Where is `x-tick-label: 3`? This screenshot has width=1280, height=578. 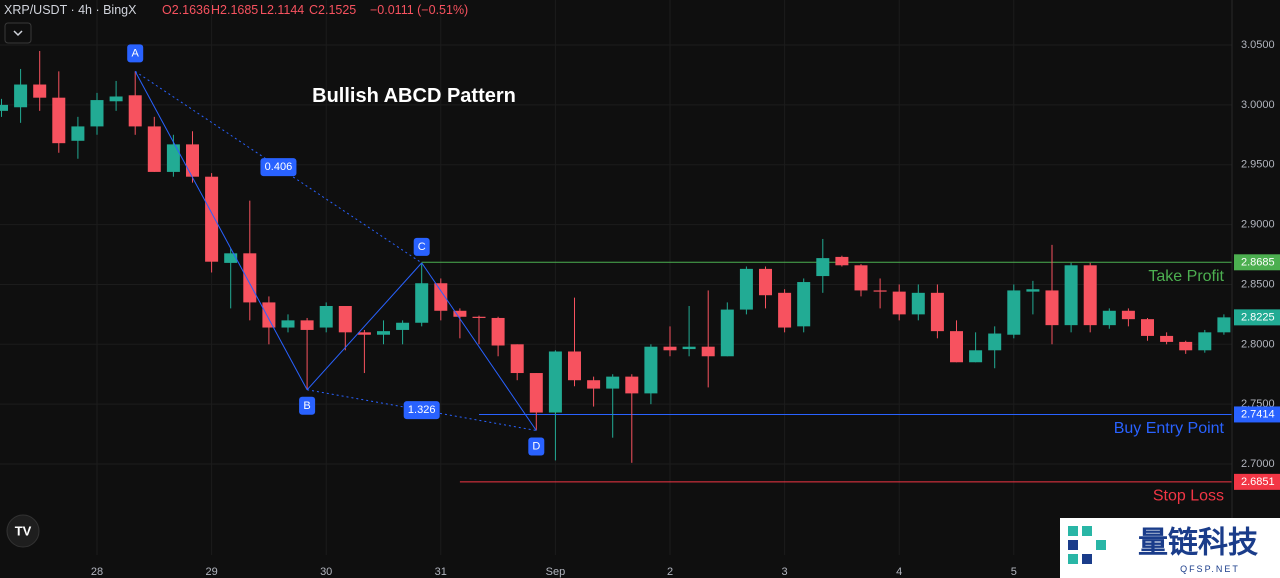 x-tick-label: 3 is located at coordinates (785, 572).